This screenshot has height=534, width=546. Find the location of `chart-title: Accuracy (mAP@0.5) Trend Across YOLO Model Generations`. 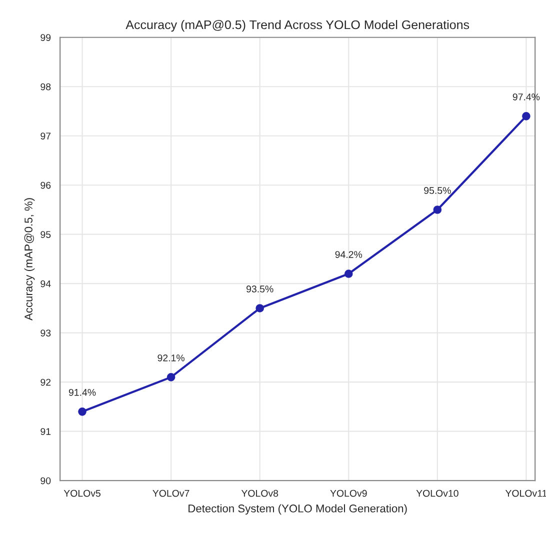

chart-title: Accuracy (mAP@0.5) Trend Across YOLO Model Generations is located at coordinates (298, 26).